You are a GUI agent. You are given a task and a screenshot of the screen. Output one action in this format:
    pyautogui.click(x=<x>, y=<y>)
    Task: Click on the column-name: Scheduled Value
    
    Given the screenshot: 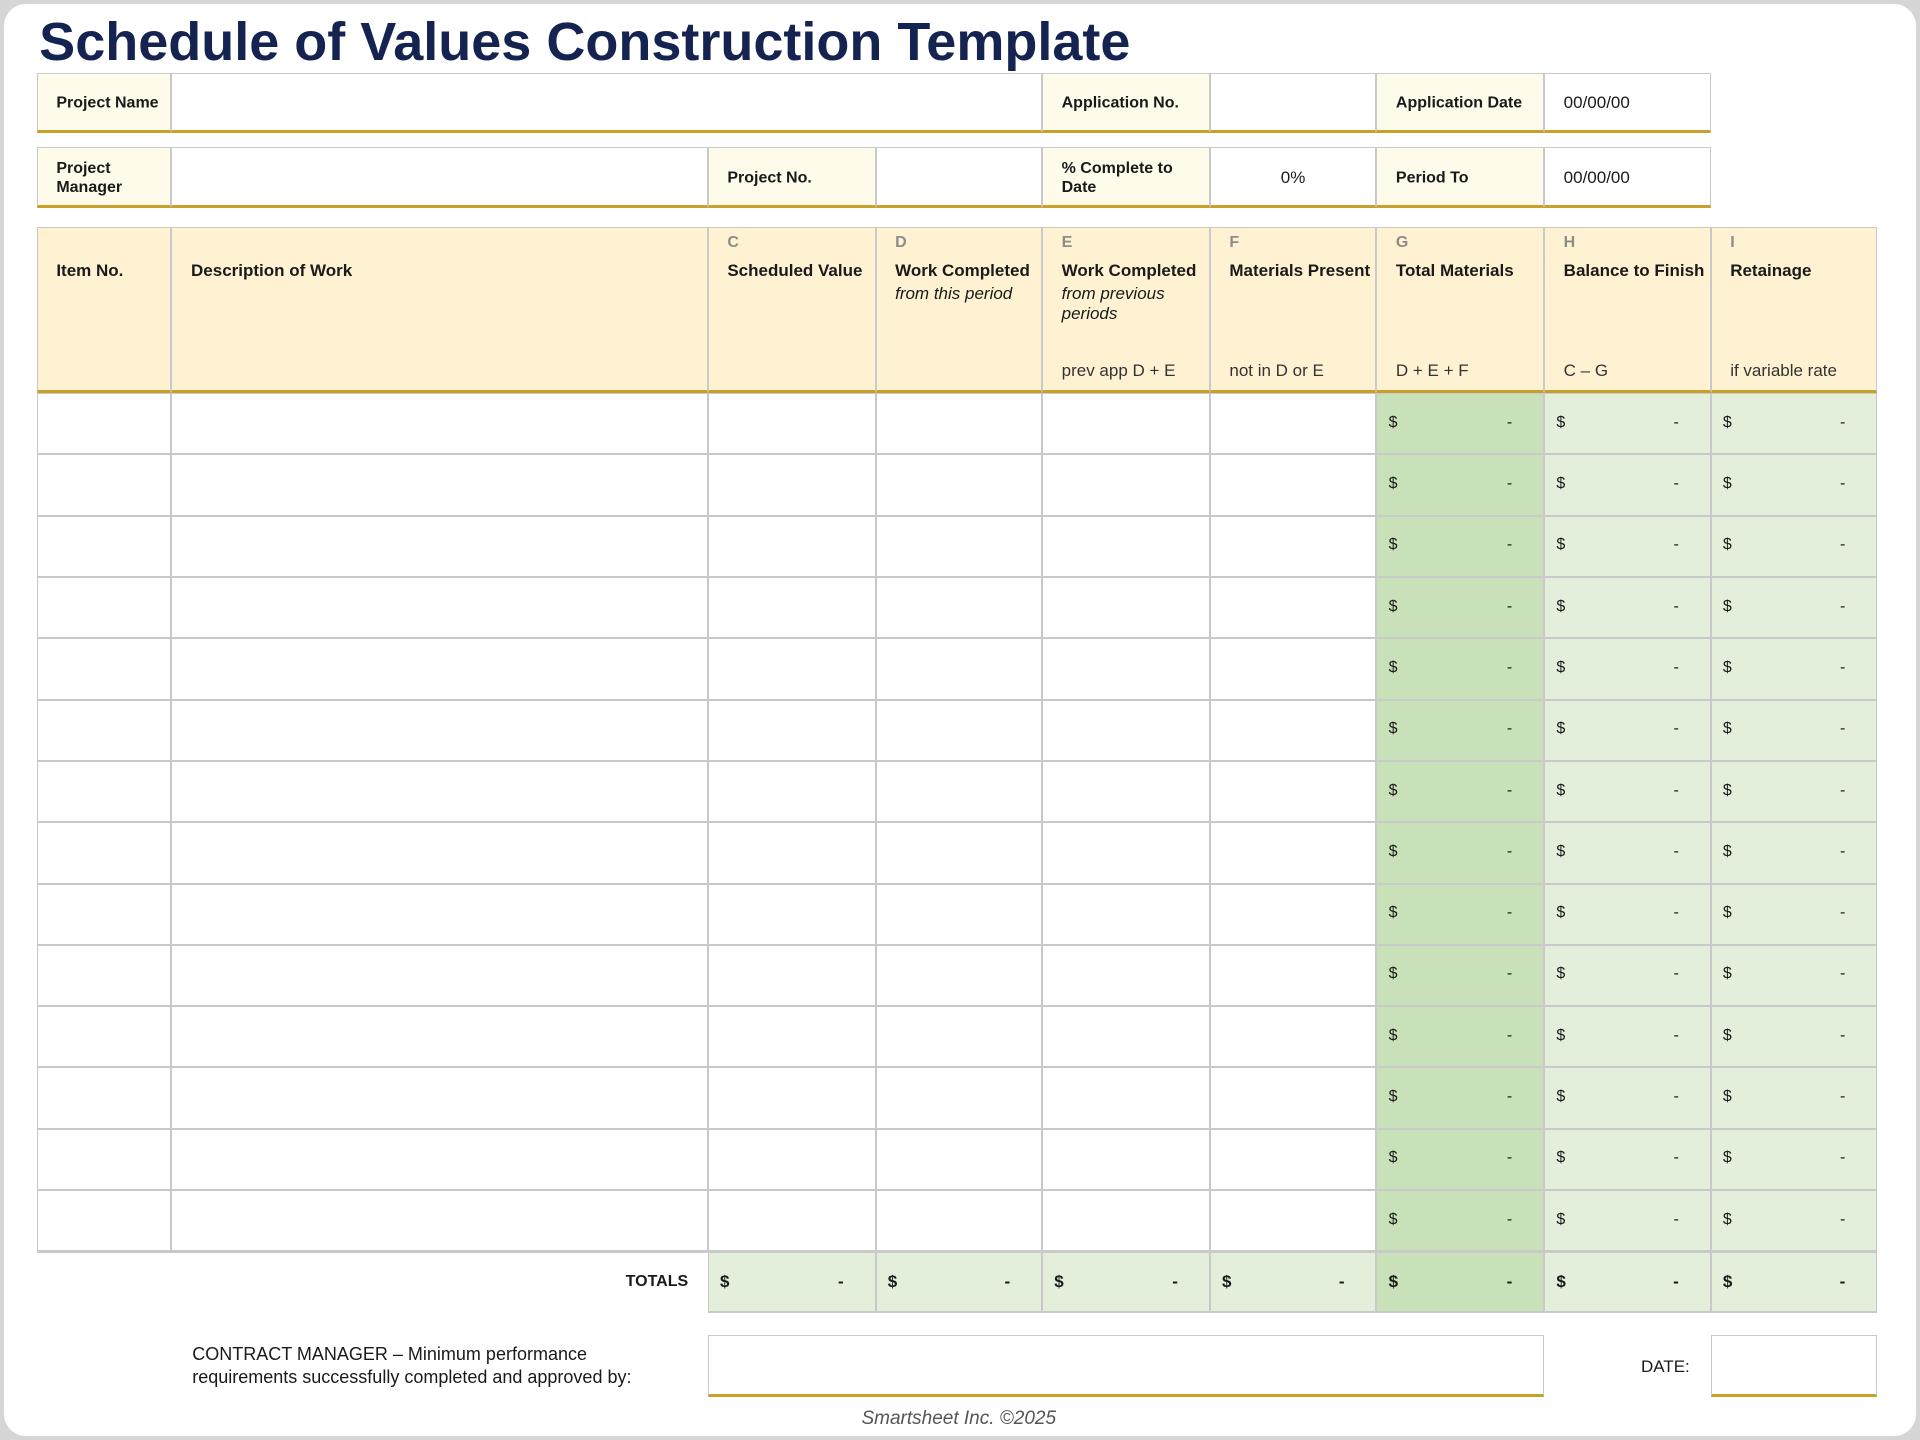 What is the action you would take?
    pyautogui.click(x=795, y=270)
    